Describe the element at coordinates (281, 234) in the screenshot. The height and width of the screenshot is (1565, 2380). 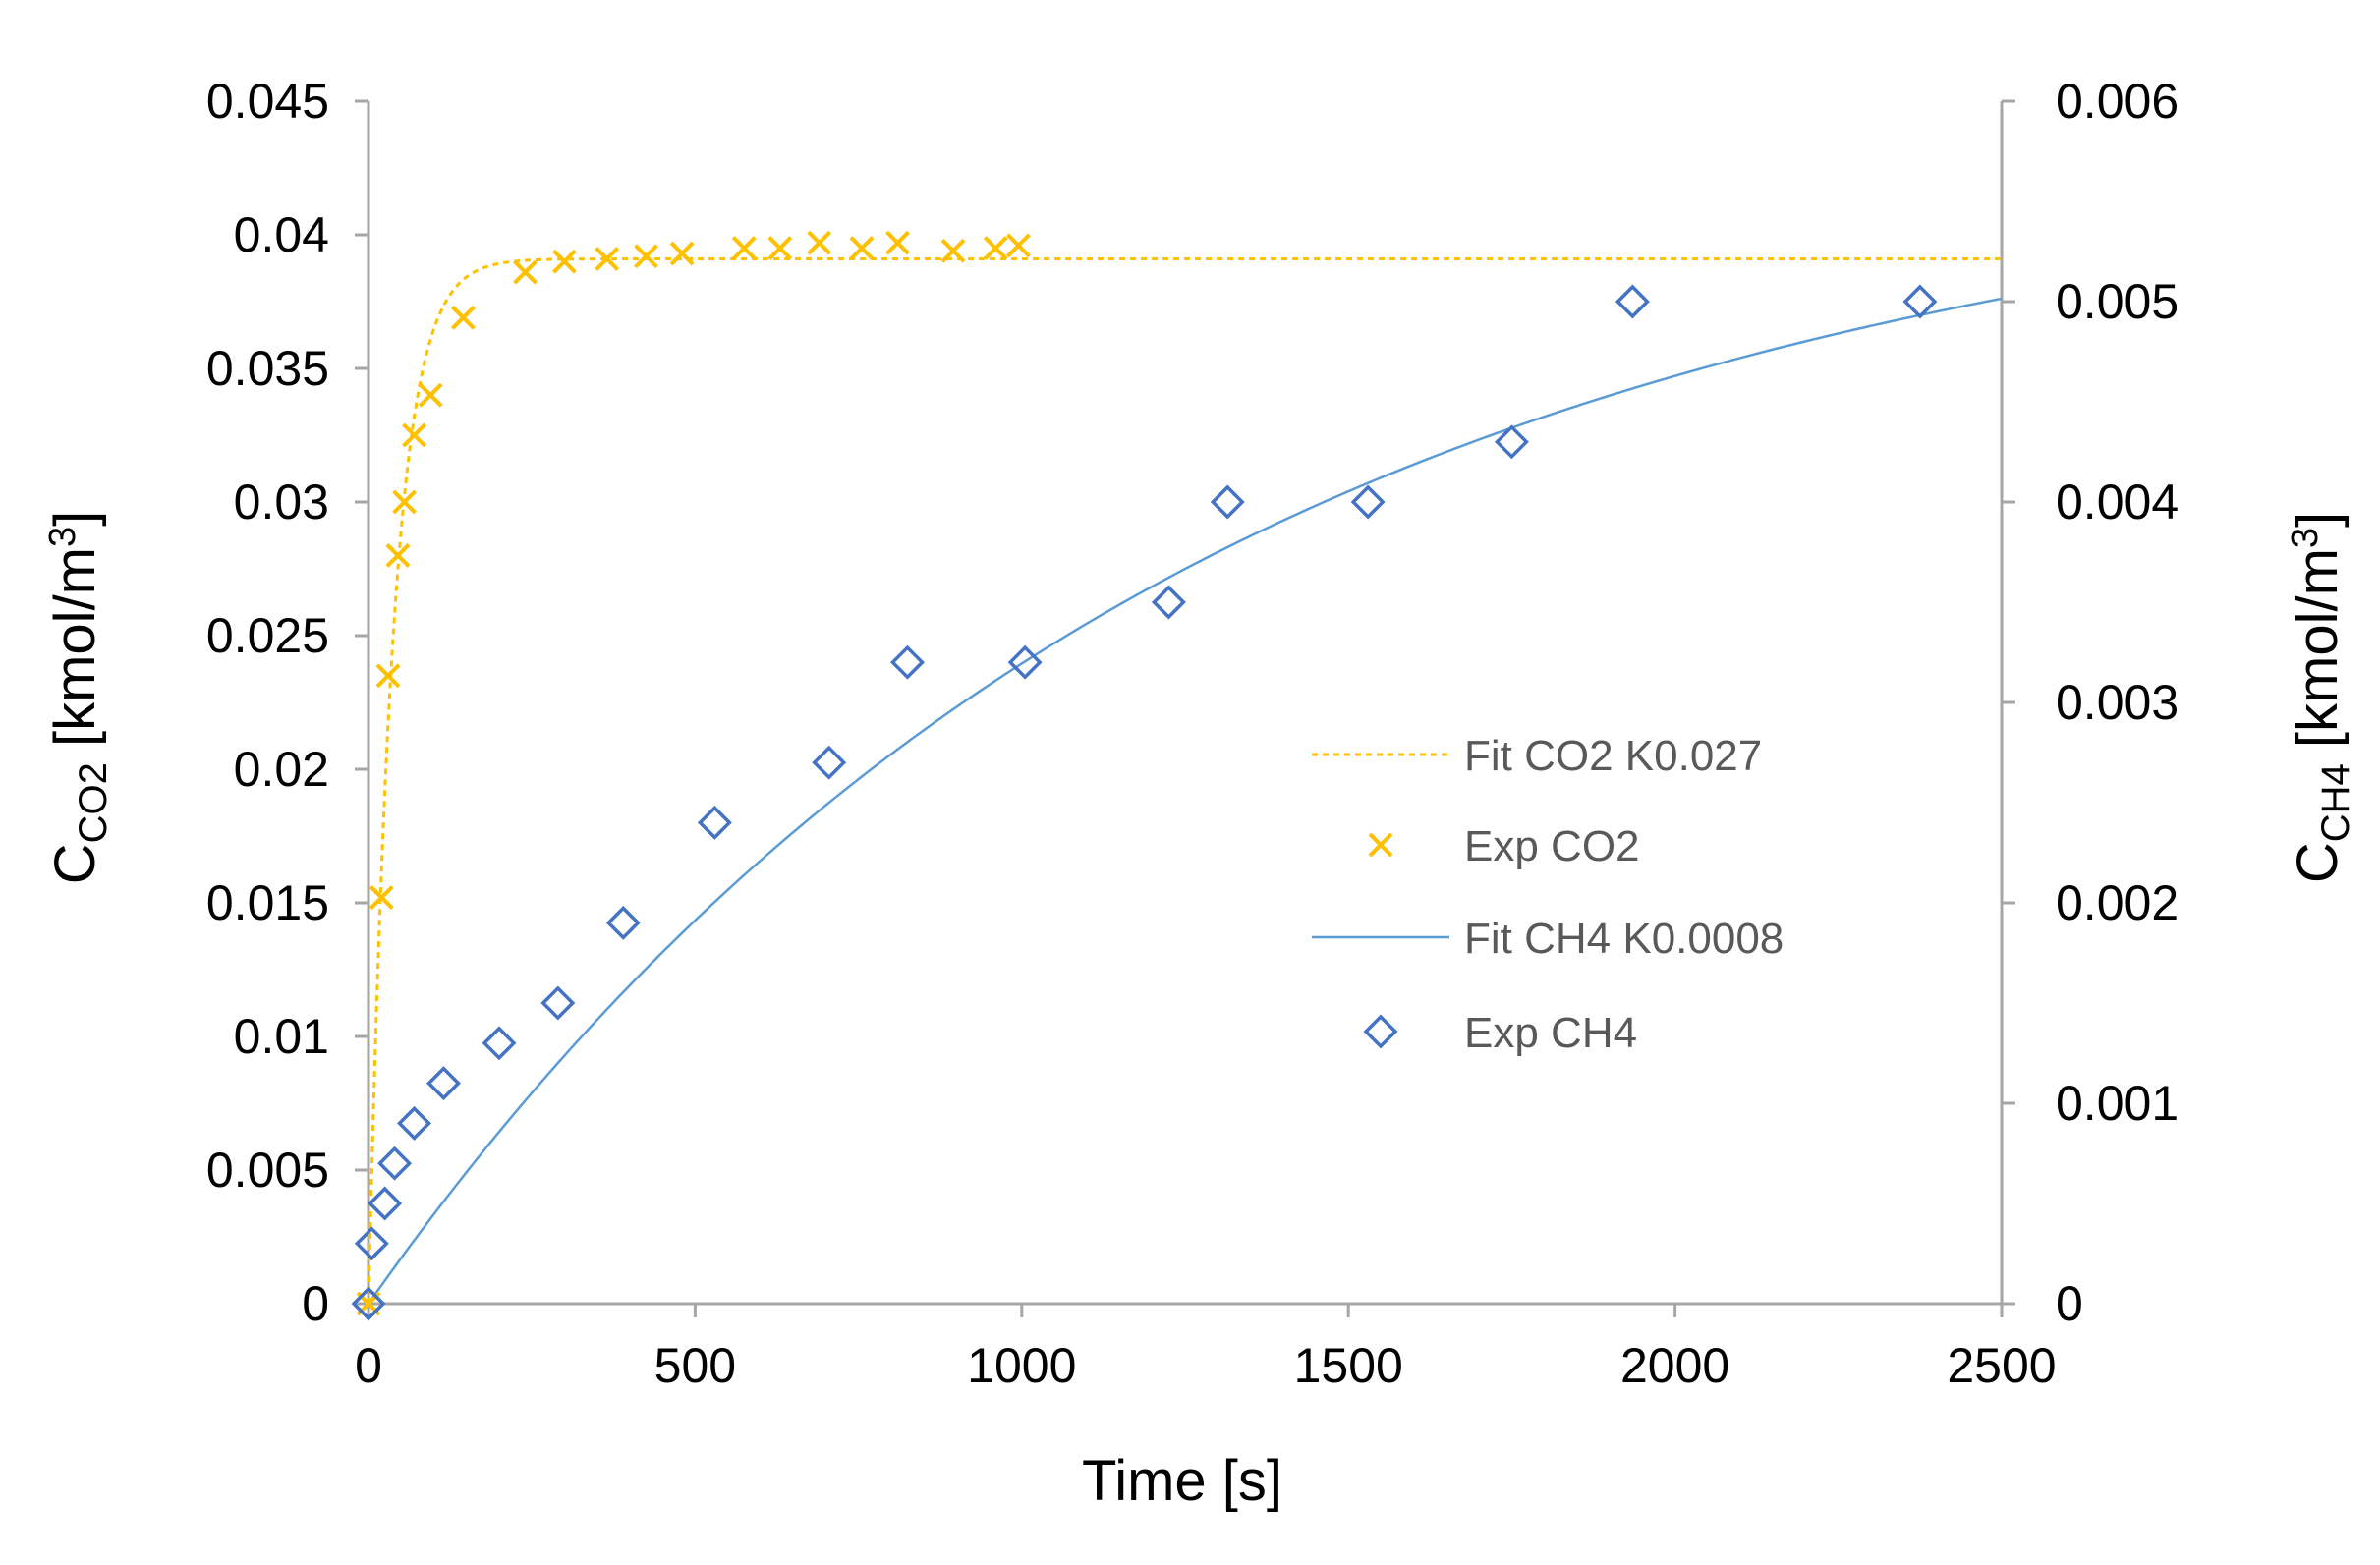
I see `y-tick-label-left: 0.04` at that location.